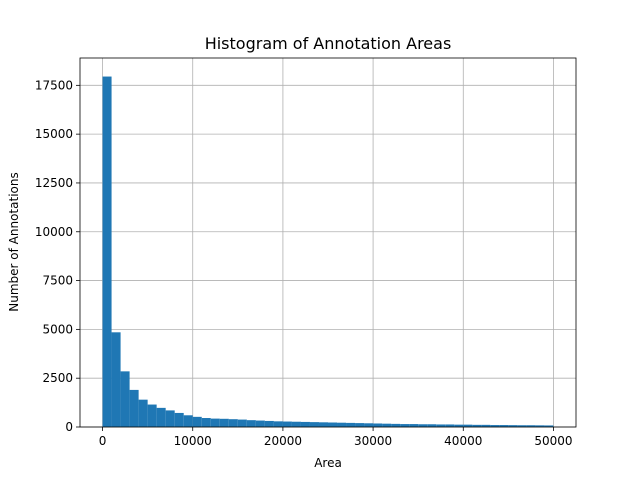  I want to click on x-axis-label: Area, so click(328, 463).